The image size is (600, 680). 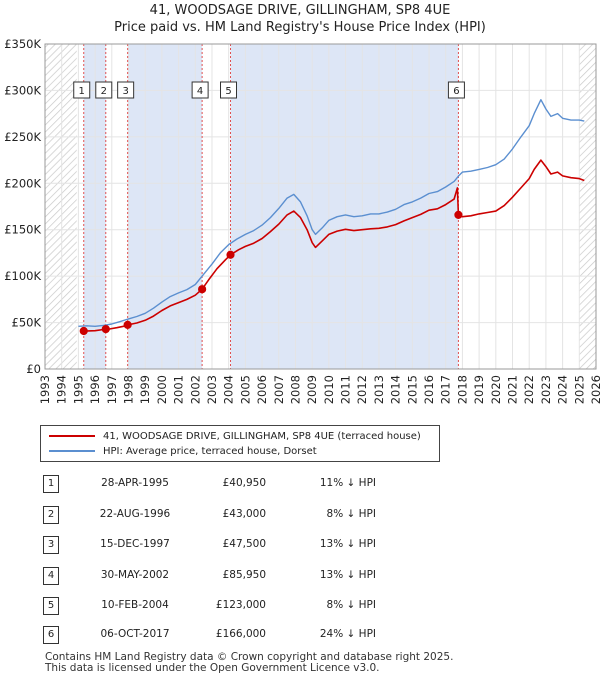 I want to click on x-tick-label: 2005, so click(x=245, y=389).